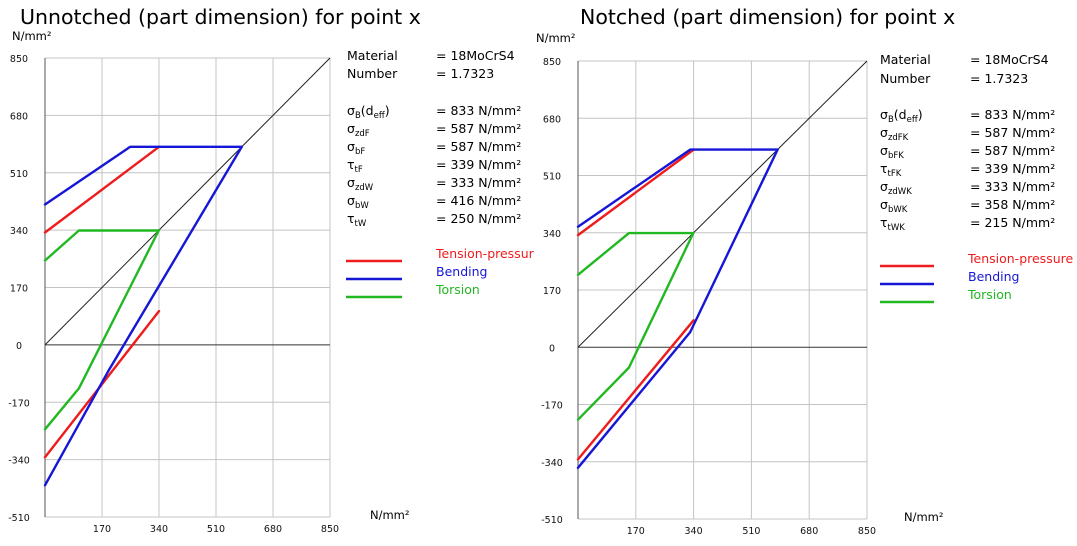  What do you see at coordinates (362, 134) in the screenshot?
I see `parameter-subscript: zdF` at bounding box center [362, 134].